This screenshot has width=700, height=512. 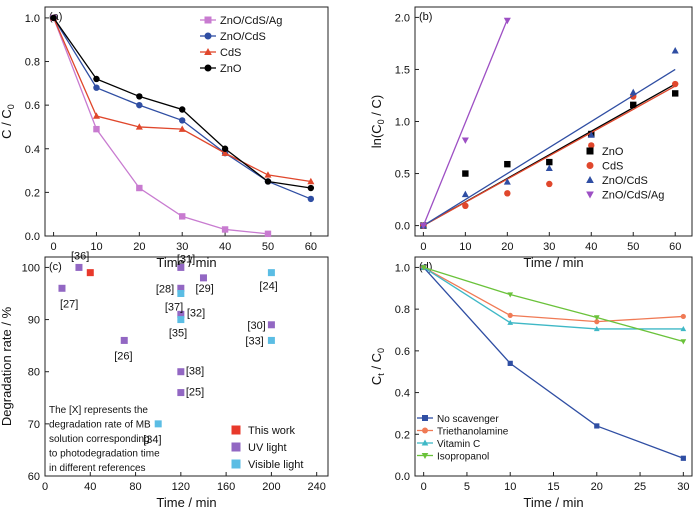 I want to click on x-axis-label: Time / min, so click(x=553, y=262).